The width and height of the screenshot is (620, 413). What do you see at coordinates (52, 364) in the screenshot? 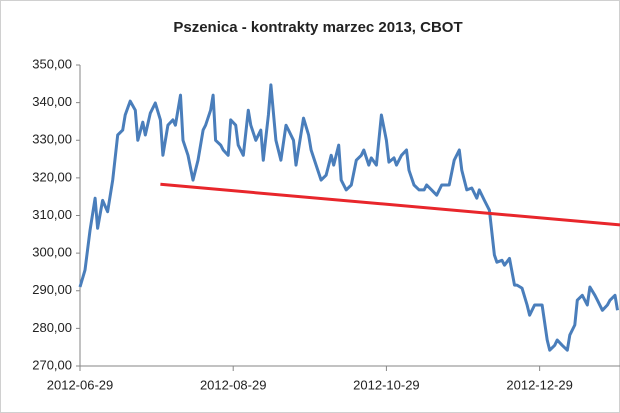
I see `y-tick-label: 270,00` at bounding box center [52, 364].